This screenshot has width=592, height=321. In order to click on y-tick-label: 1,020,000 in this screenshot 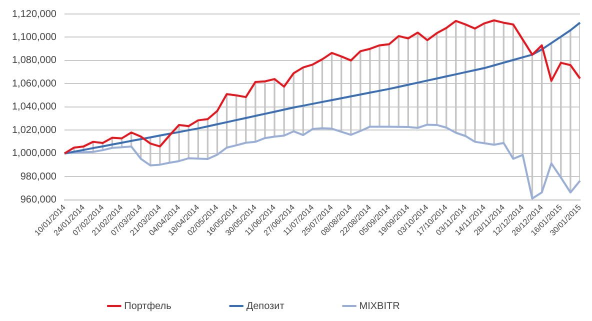, I will do `click(34, 130)`.